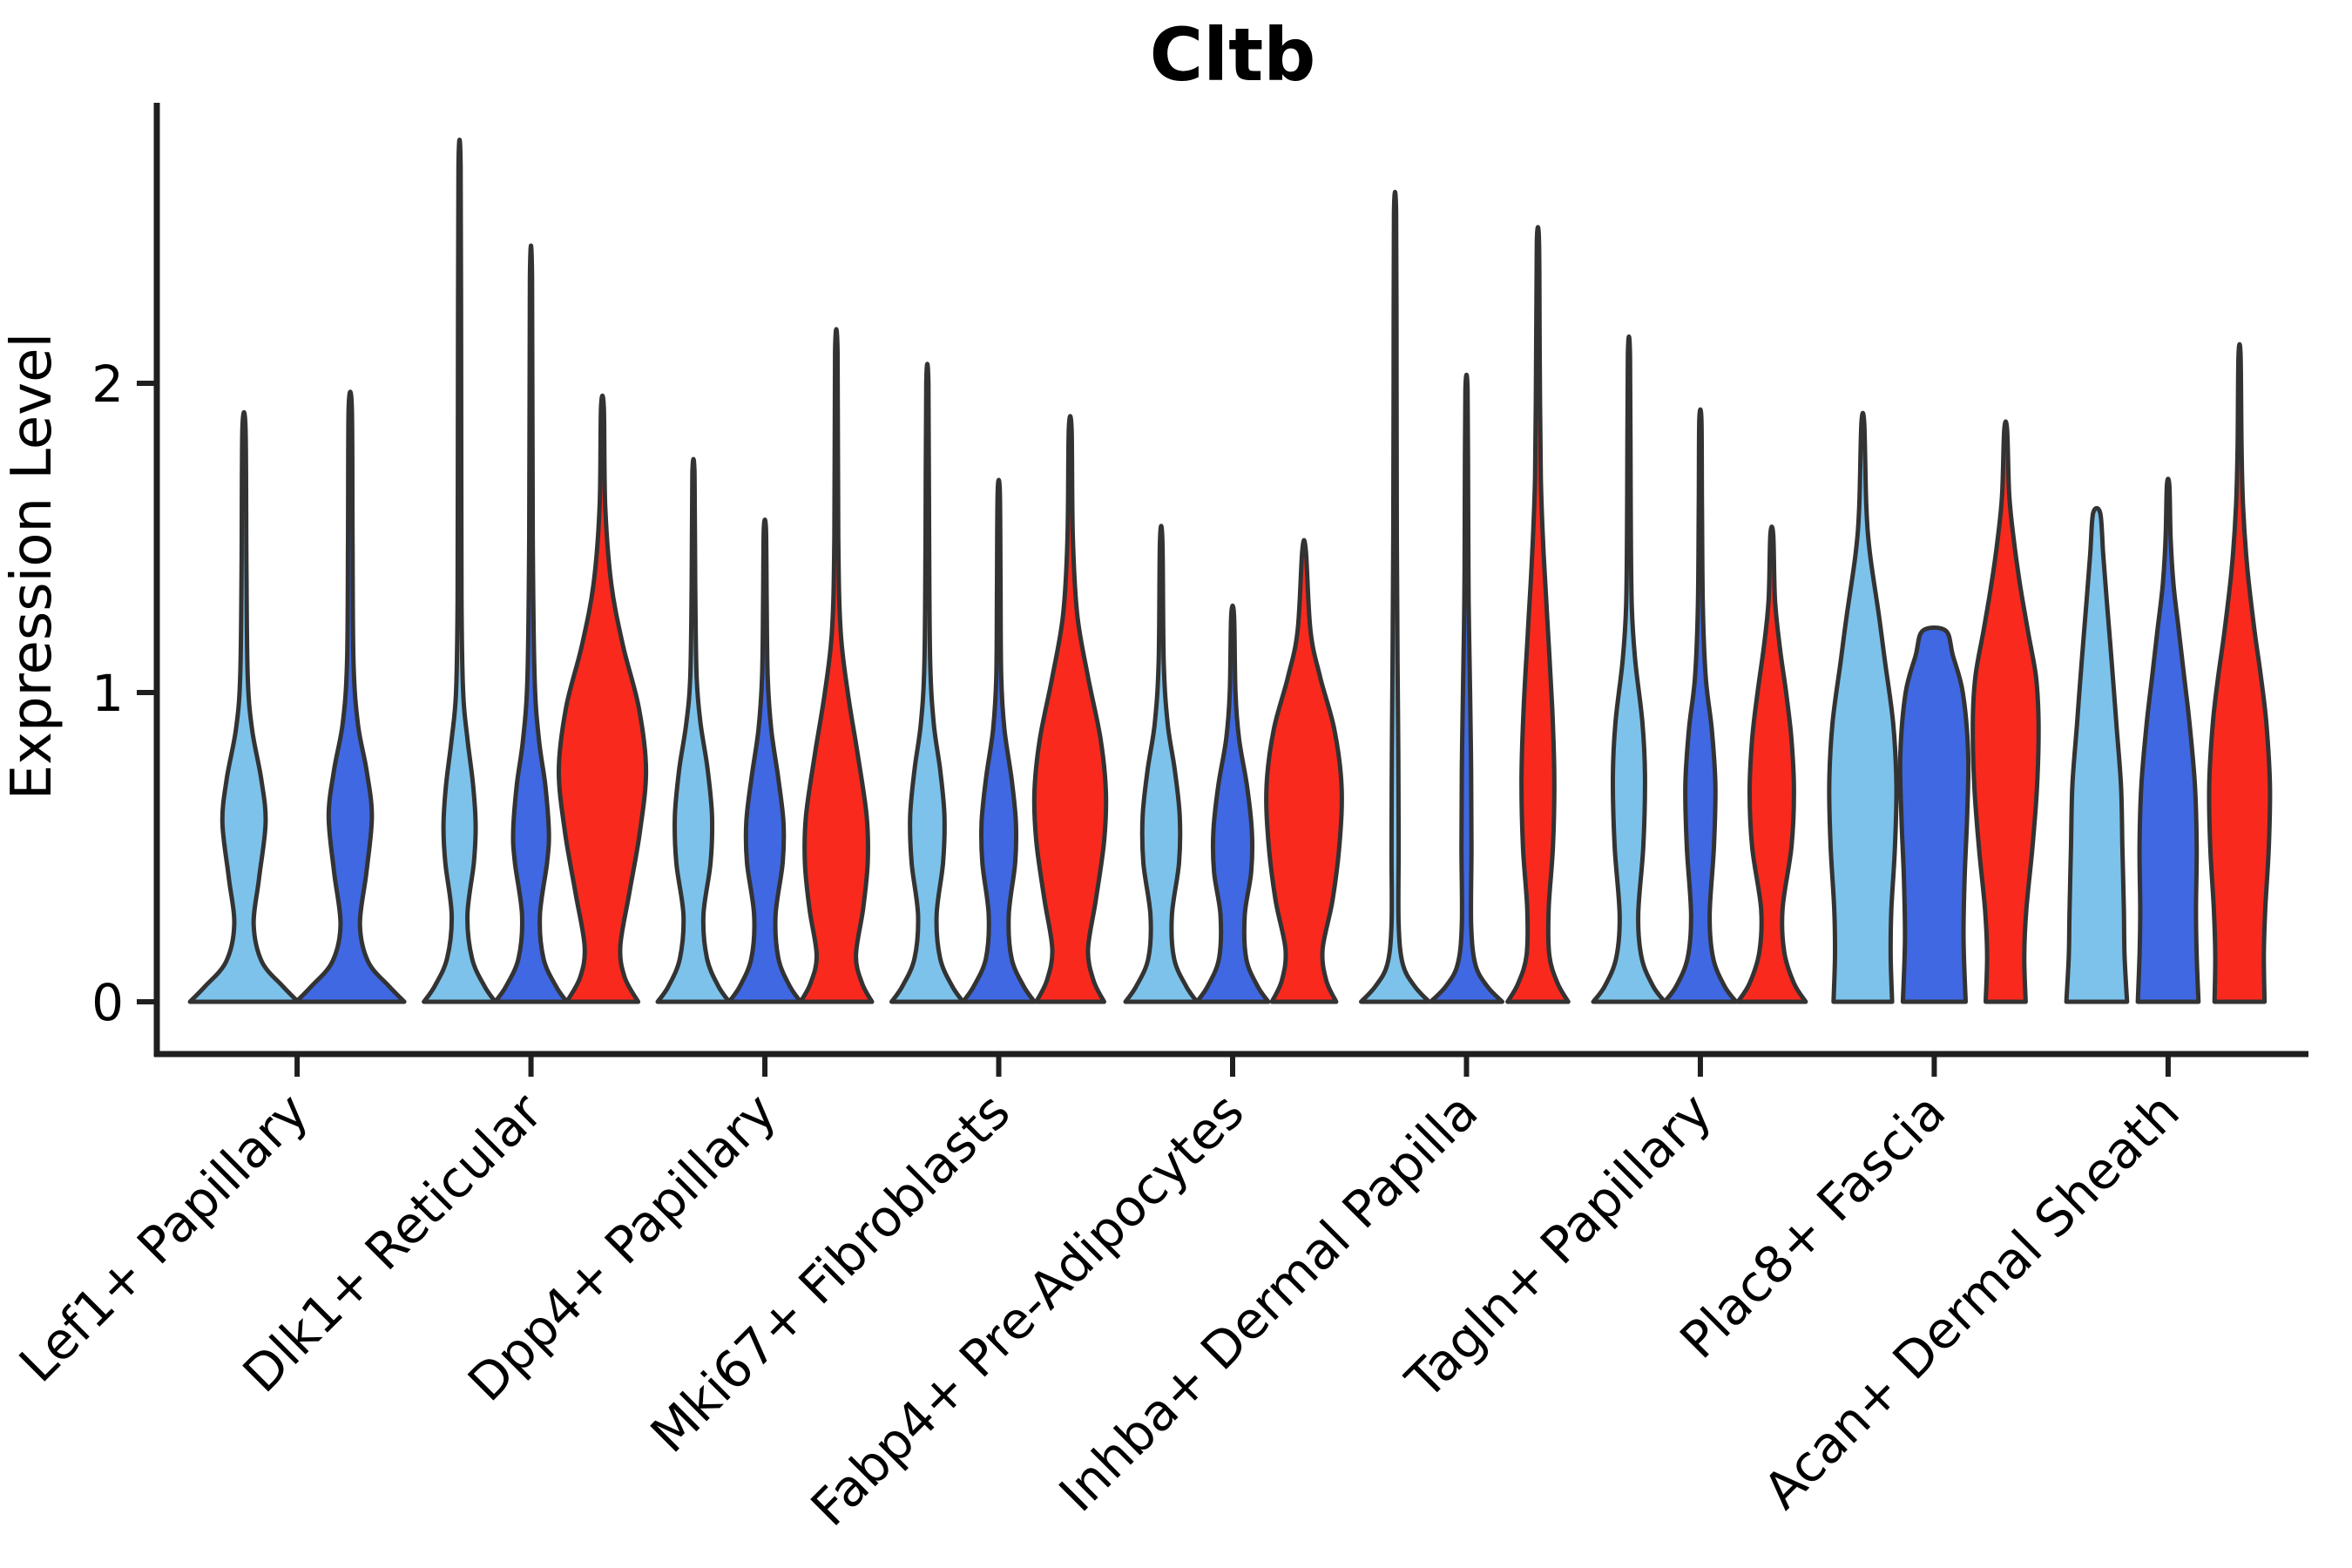  I want to click on violin-lightblue-fabp4-pre-adipocytes, so click(1162, 764).